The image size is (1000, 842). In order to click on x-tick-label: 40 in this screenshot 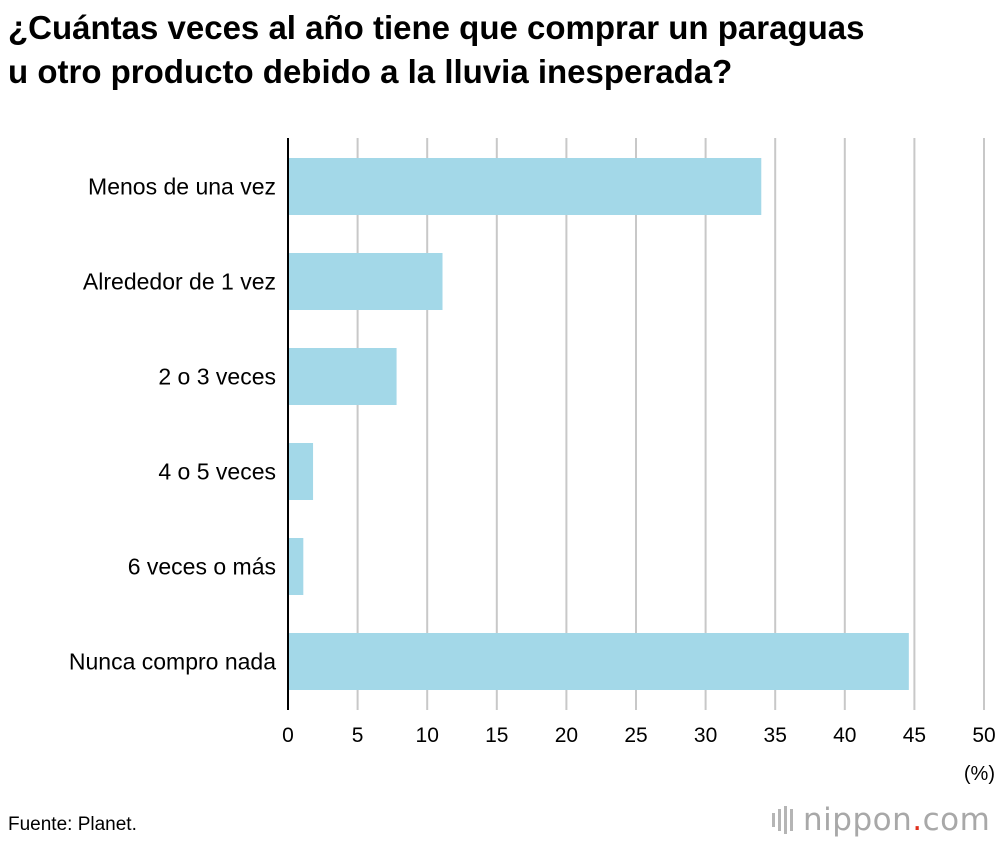, I will do `click(844, 735)`.